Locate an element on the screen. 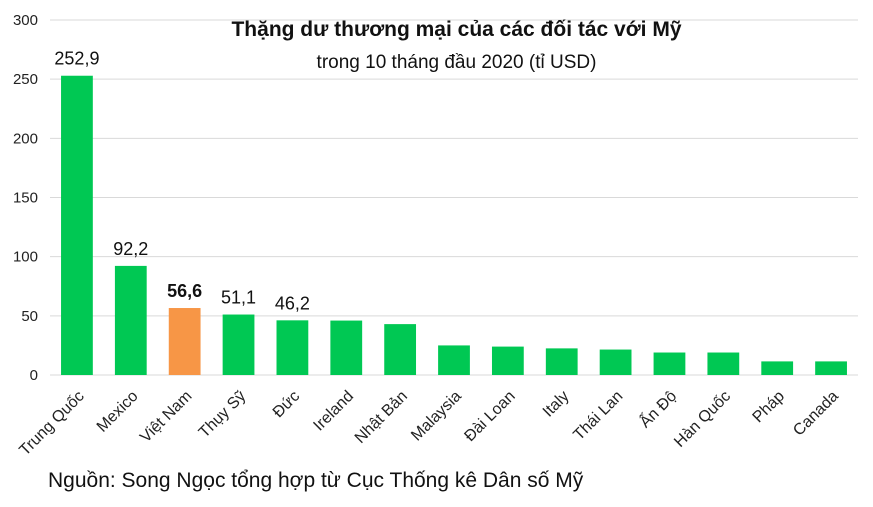 This screenshot has height=507, width=873. chart-subtitle: trong 10 tháng đầu 2020 (tỉ USD) is located at coordinates (456, 62).